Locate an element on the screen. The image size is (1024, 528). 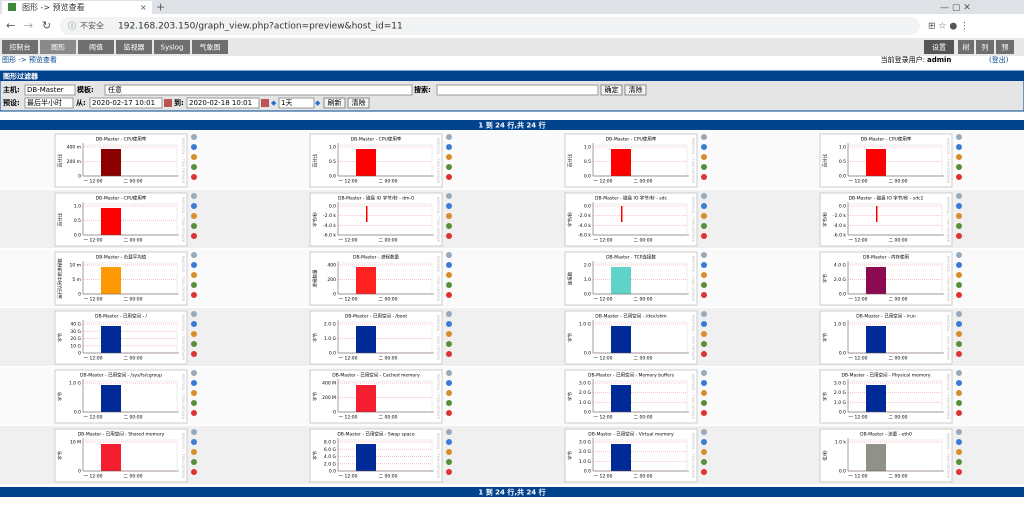
refresh-button is located at coordinates (334, 103).